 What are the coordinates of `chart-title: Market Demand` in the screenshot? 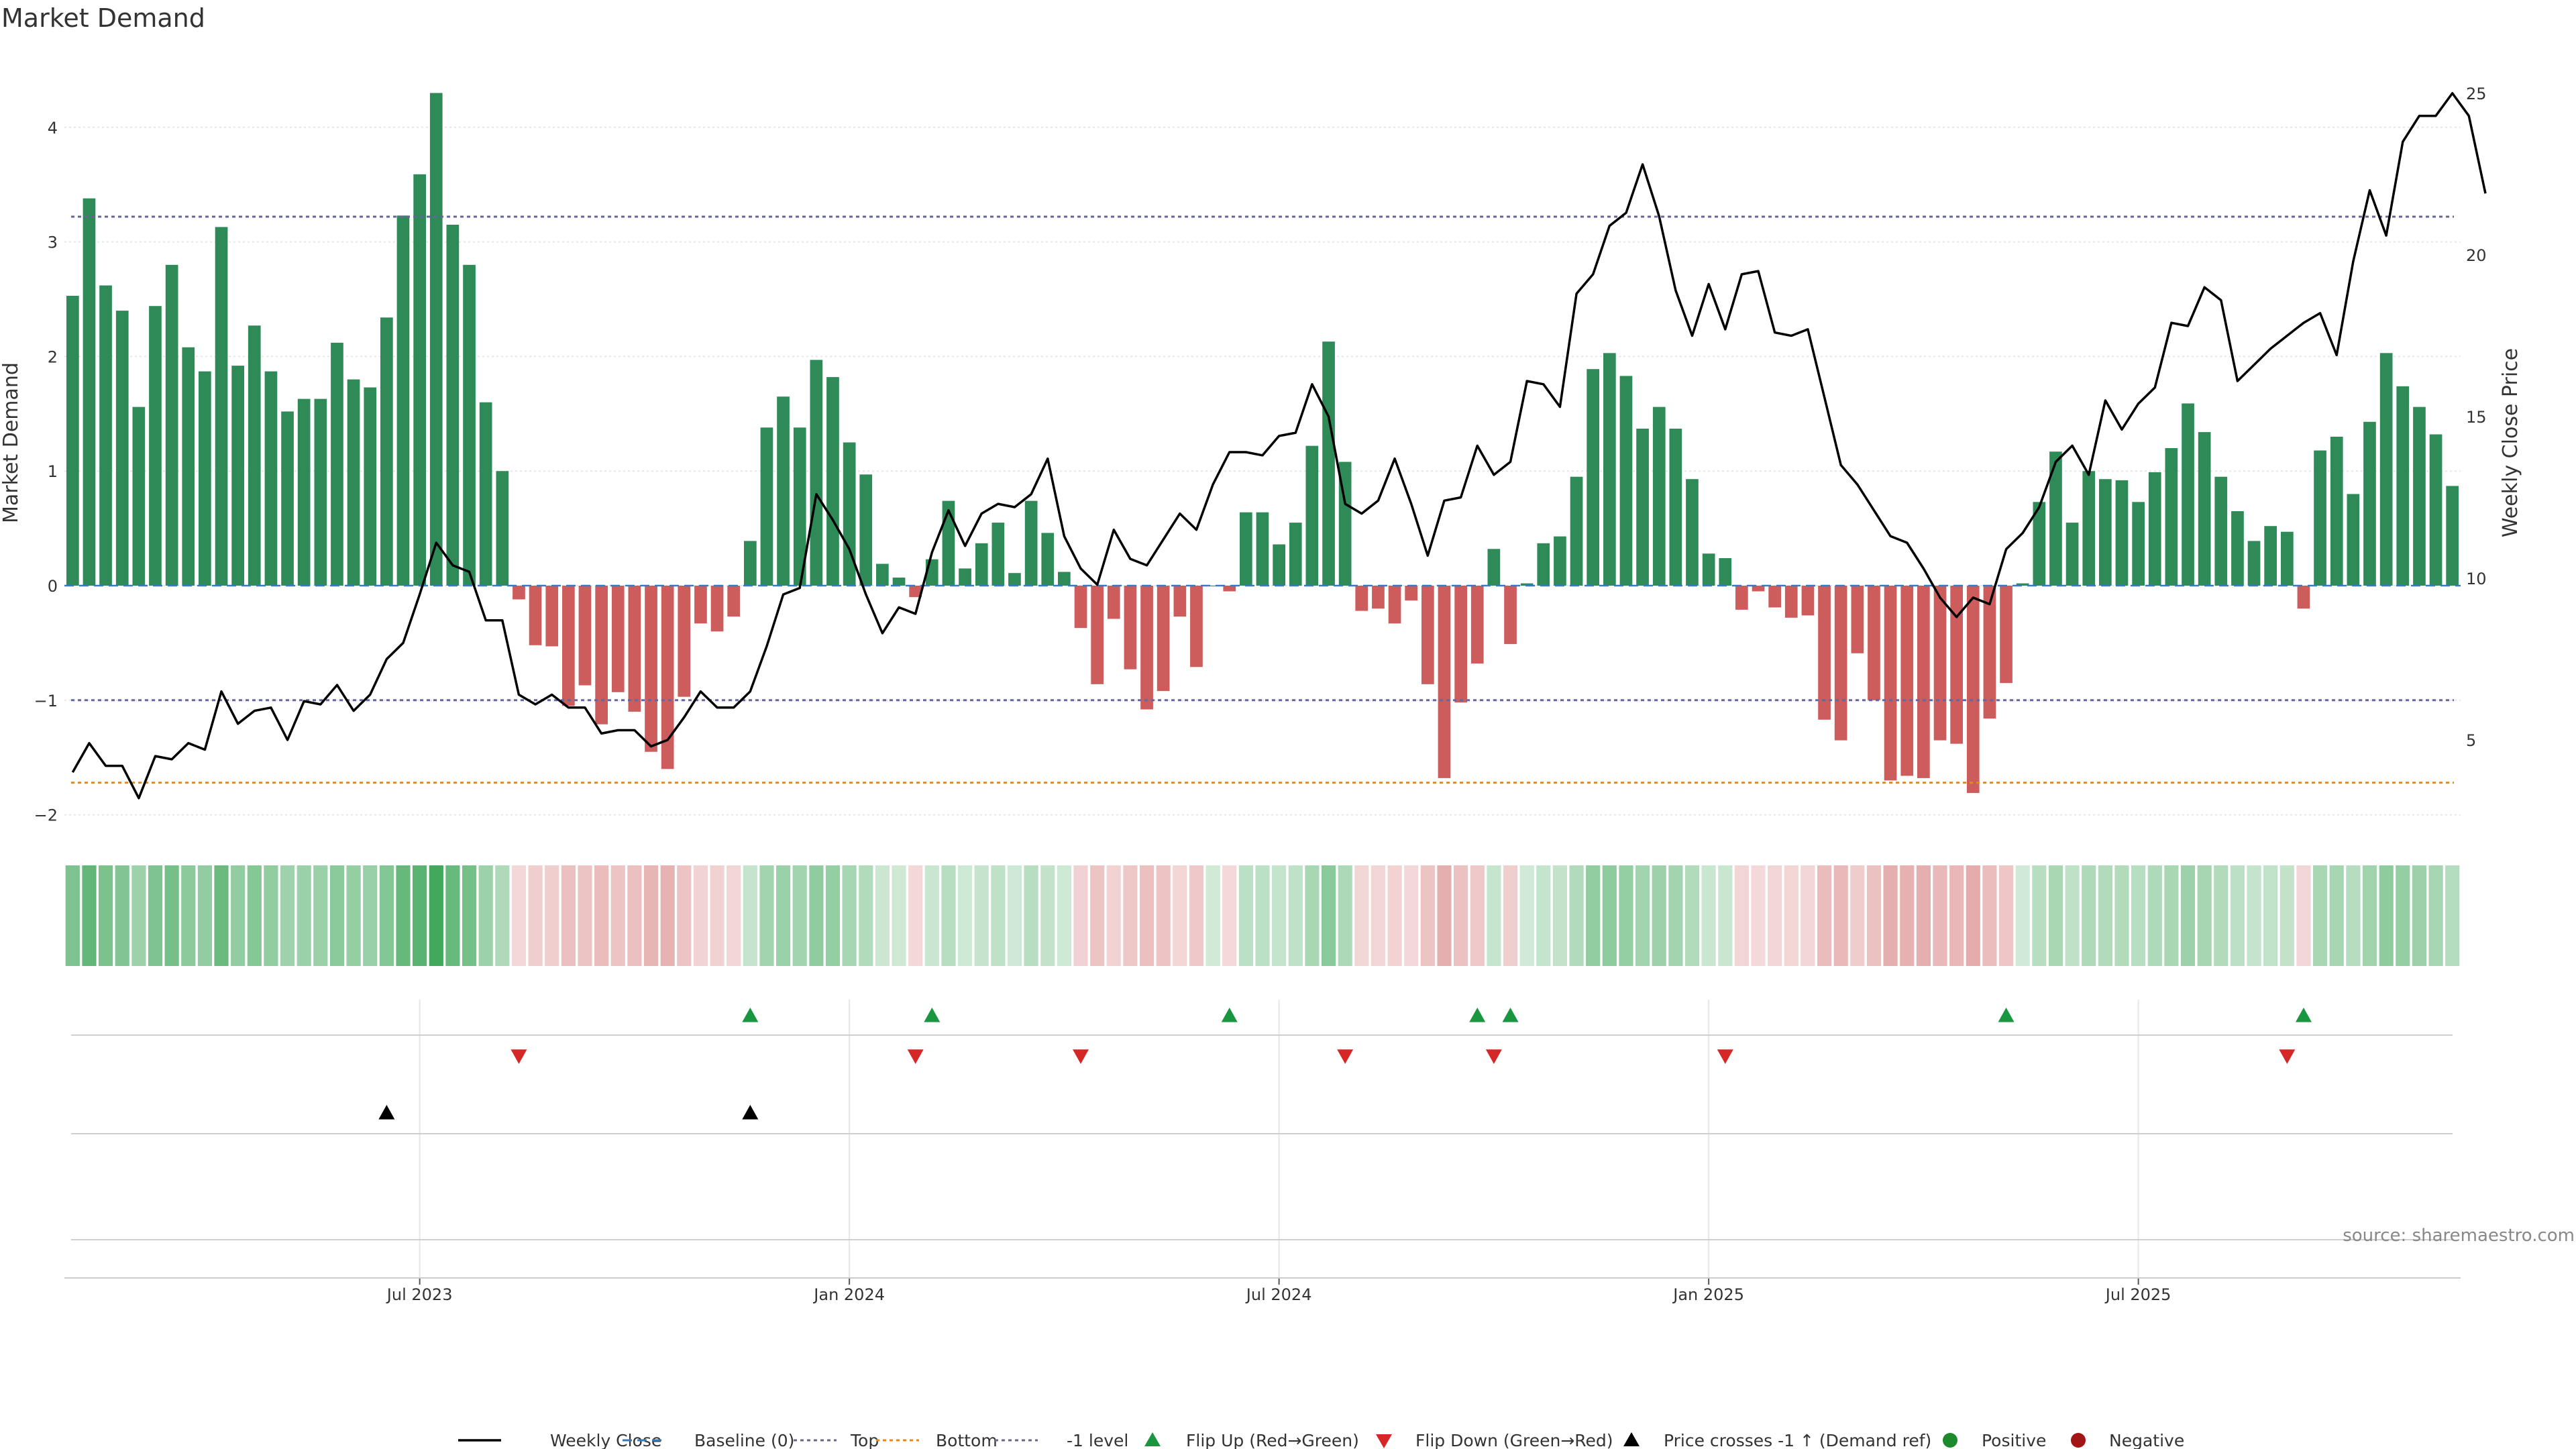 It's located at (103, 18).